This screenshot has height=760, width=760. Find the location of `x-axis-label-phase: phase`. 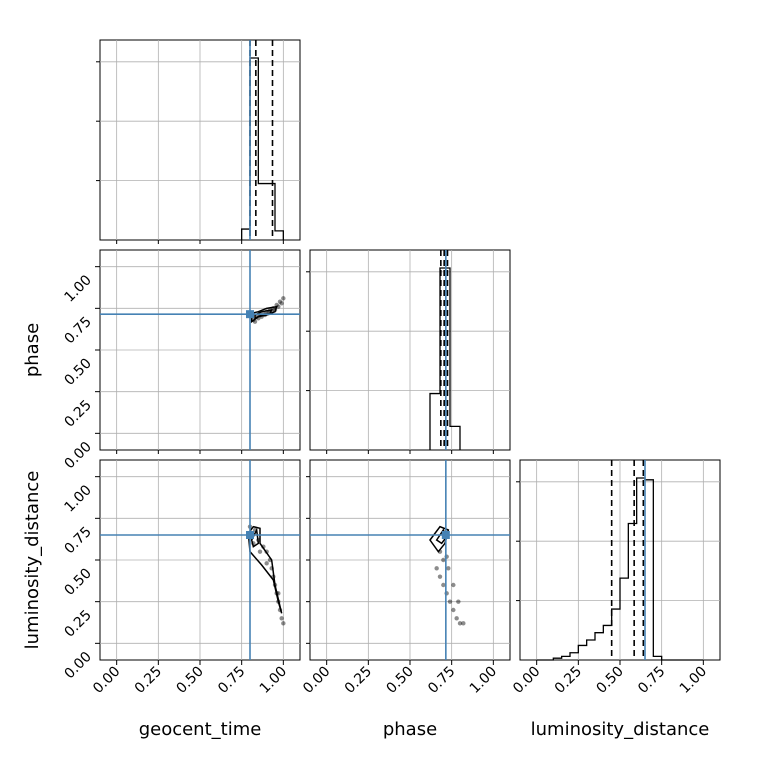

x-axis-label-phase: phase is located at coordinates (410, 729).